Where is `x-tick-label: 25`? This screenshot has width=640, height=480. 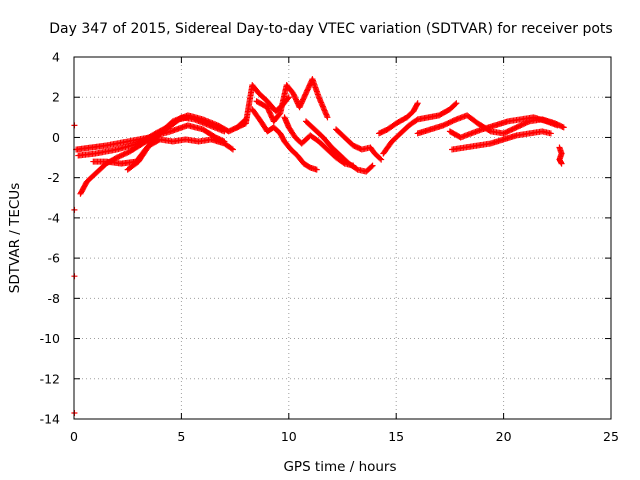 x-tick-label: 25 is located at coordinates (611, 436).